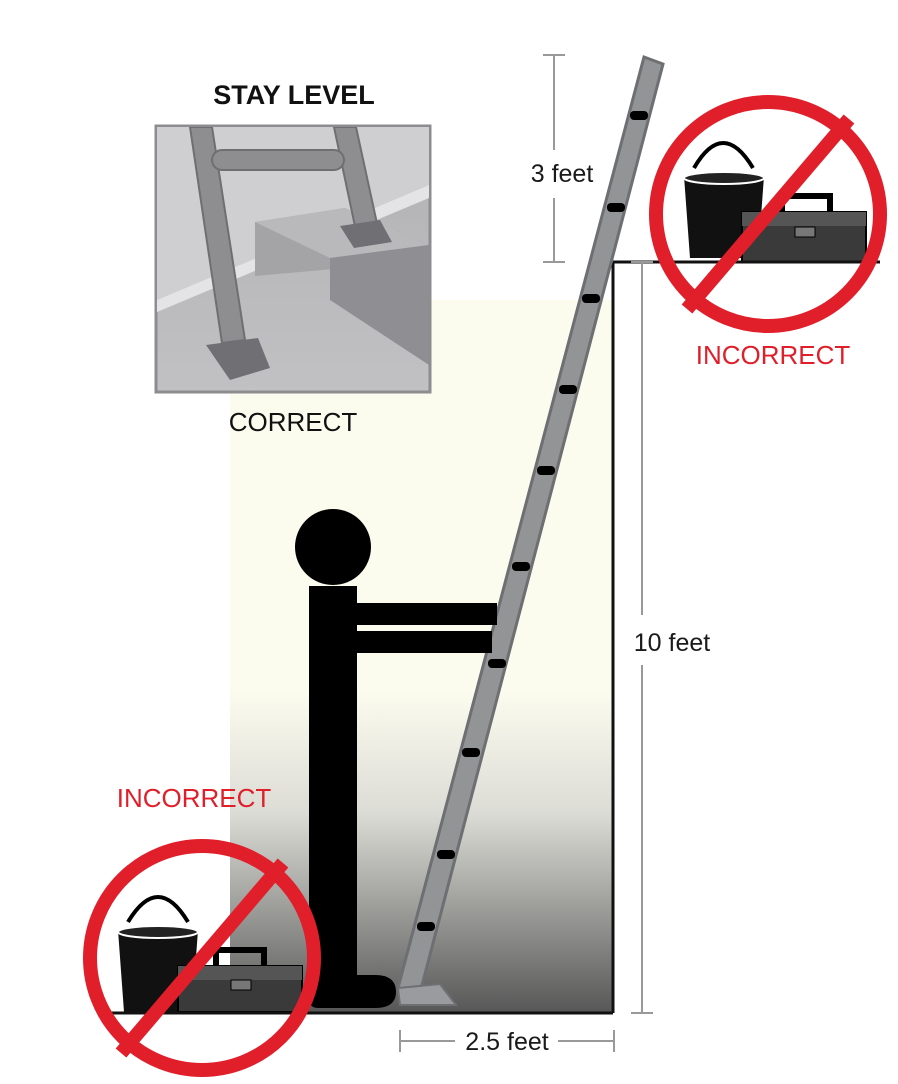  I want to click on person-figure, so click(396, 758).